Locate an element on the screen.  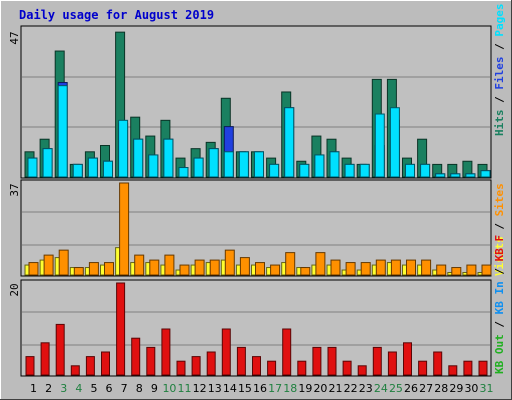
legend-kbf: KB F is located at coordinates (499, 248).